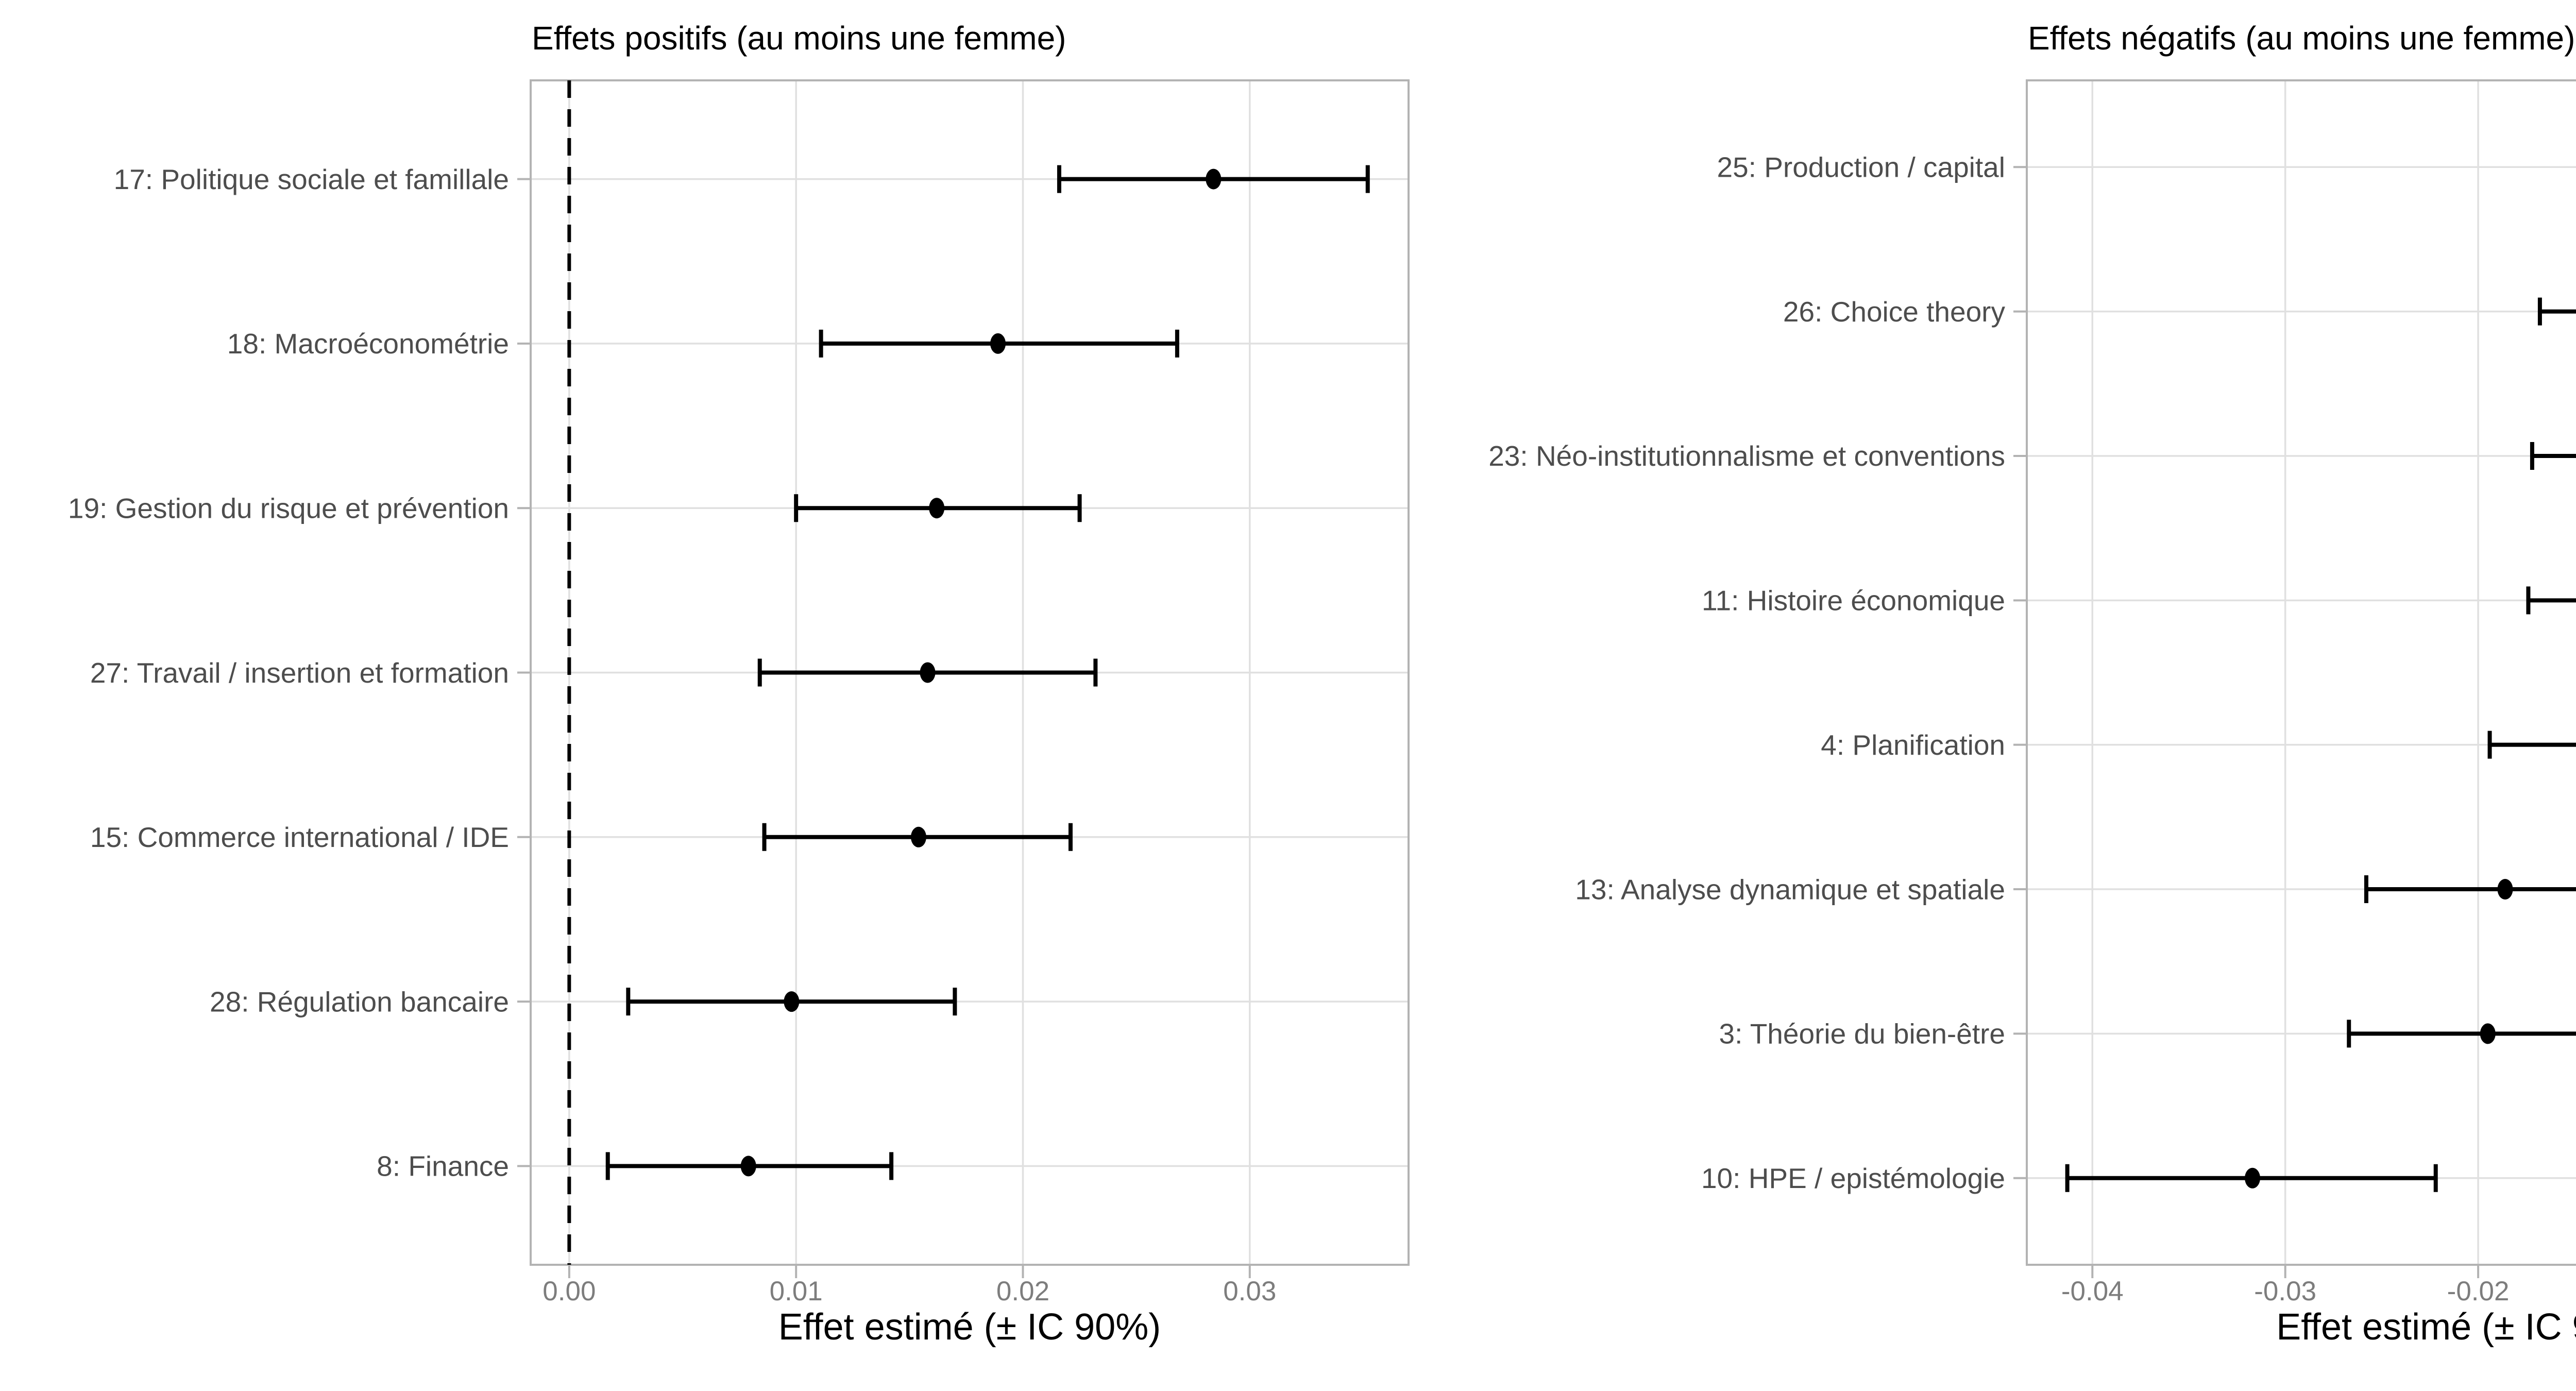  I want to click on panel-title-positive: Effets positifs (au moins une femme), so click(799, 38).